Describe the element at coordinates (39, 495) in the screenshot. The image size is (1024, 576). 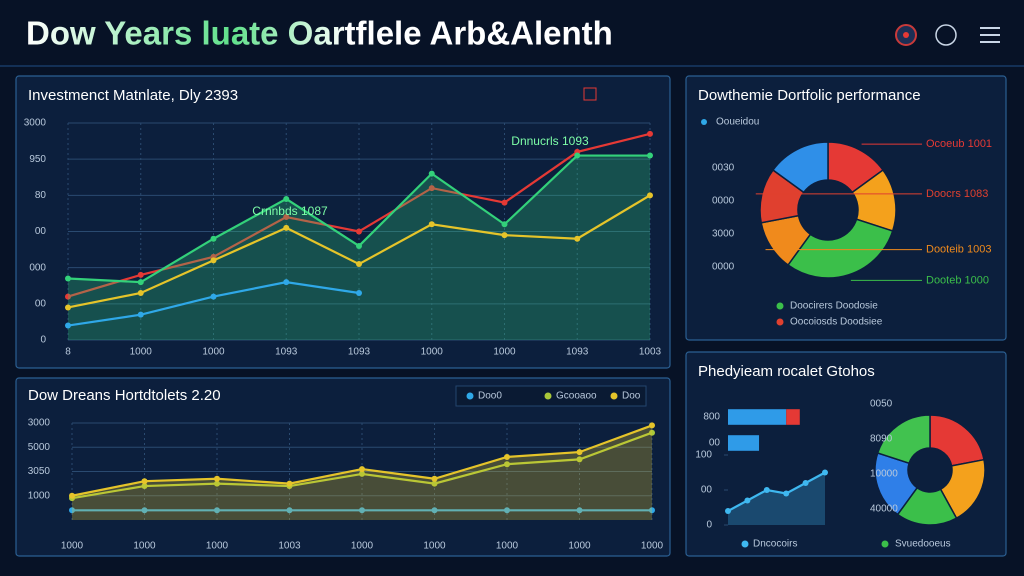
I see `y-tick-label: 1000` at that location.